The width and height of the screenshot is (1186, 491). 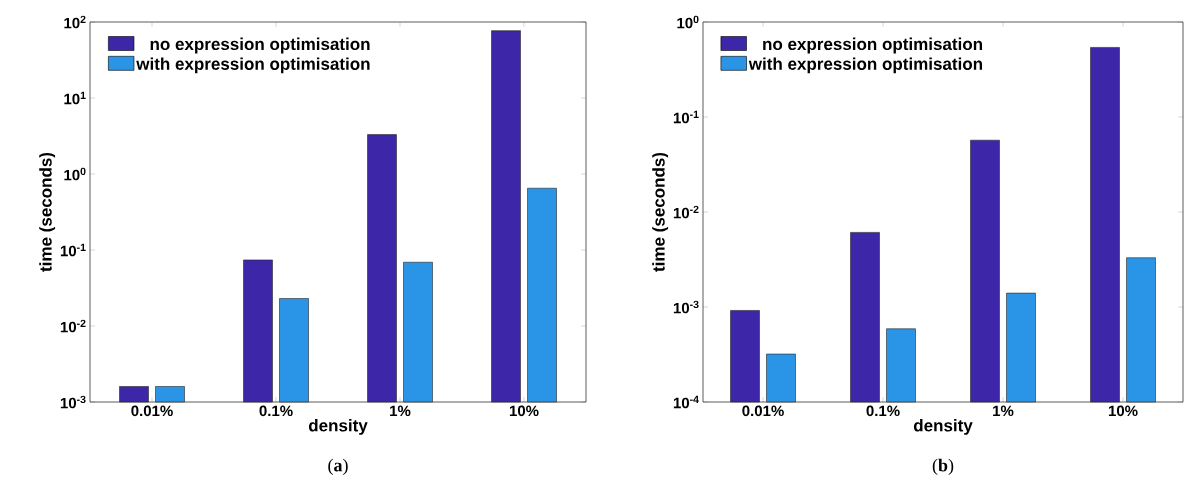 I want to click on y-tick-label: 10$^{1}$, so click(x=75, y=98).